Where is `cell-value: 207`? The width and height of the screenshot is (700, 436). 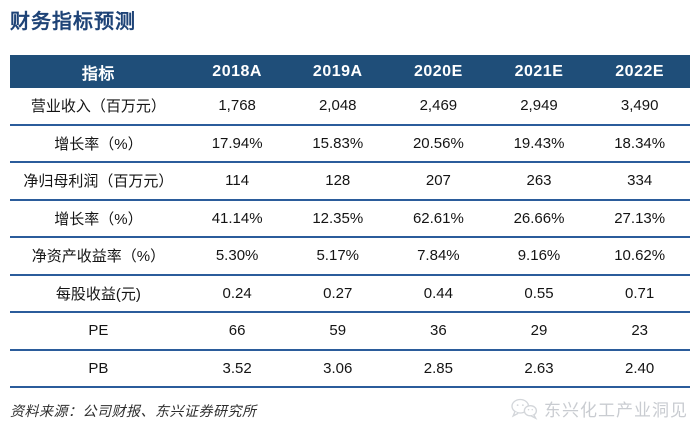 cell-value: 207 is located at coordinates (438, 181).